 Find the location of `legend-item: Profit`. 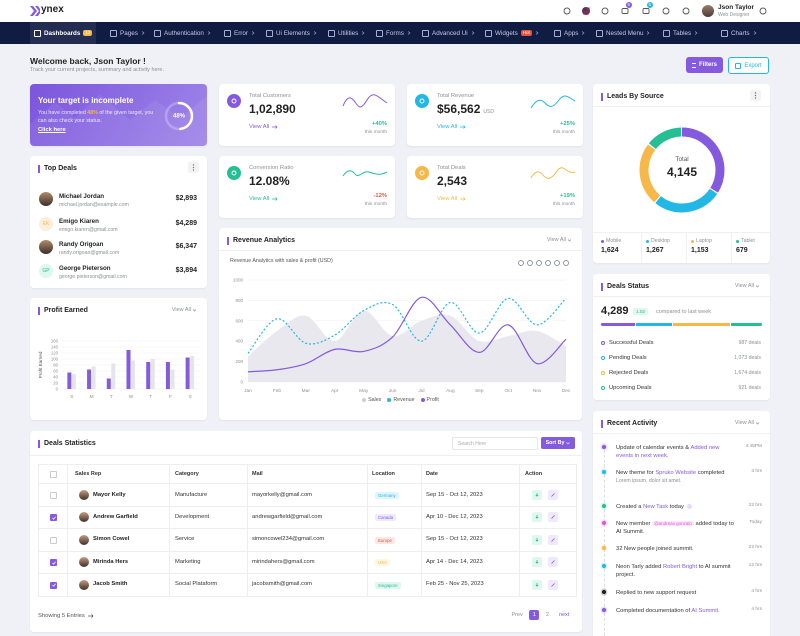

legend-item: Profit is located at coordinates (429, 400).